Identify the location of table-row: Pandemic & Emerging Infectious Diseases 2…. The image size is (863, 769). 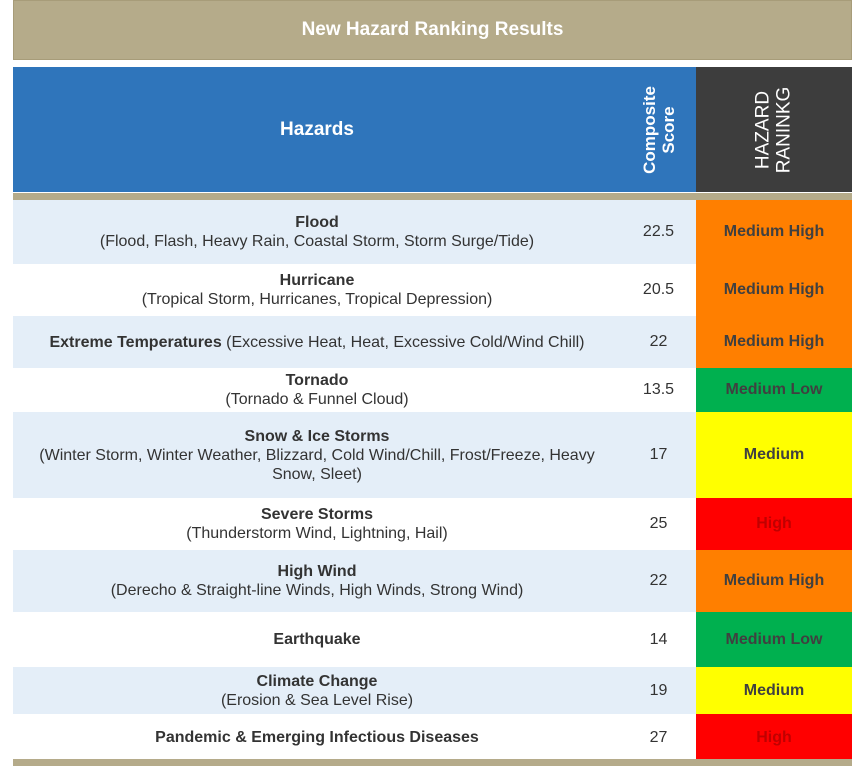
(432, 737).